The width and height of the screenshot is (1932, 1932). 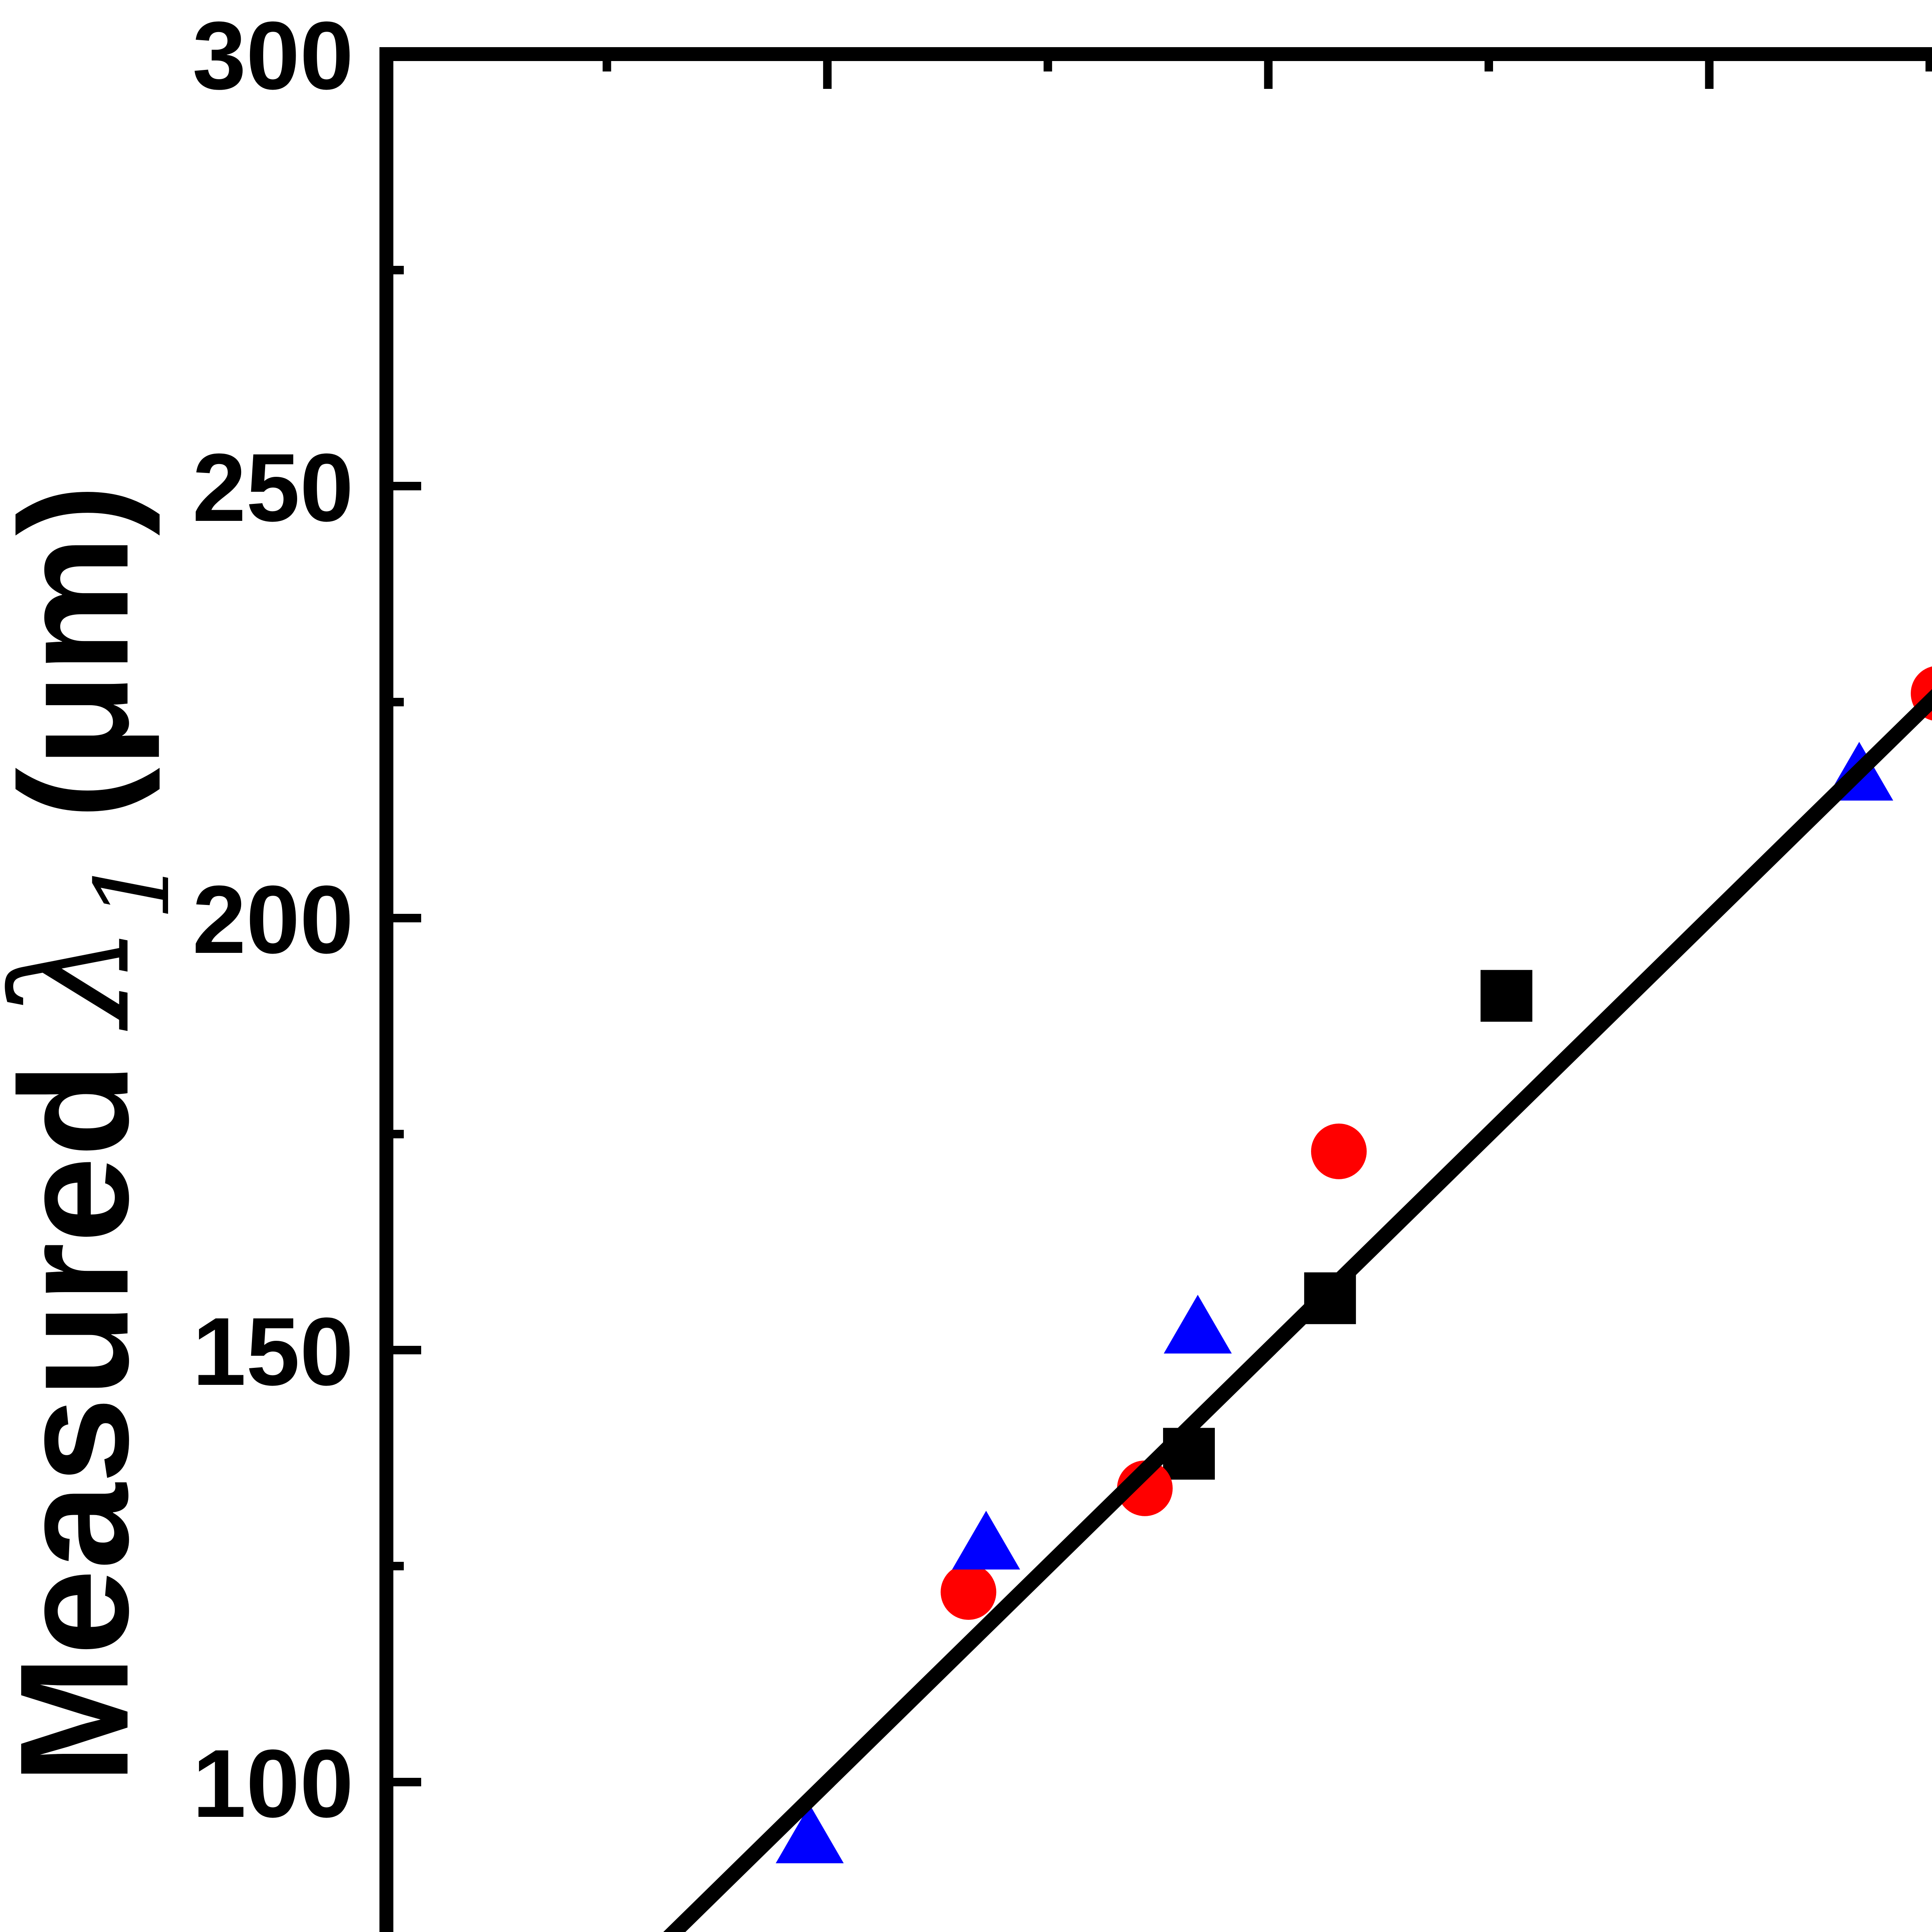 I want to click on y-title-unit: (μm), so click(x=81, y=652).